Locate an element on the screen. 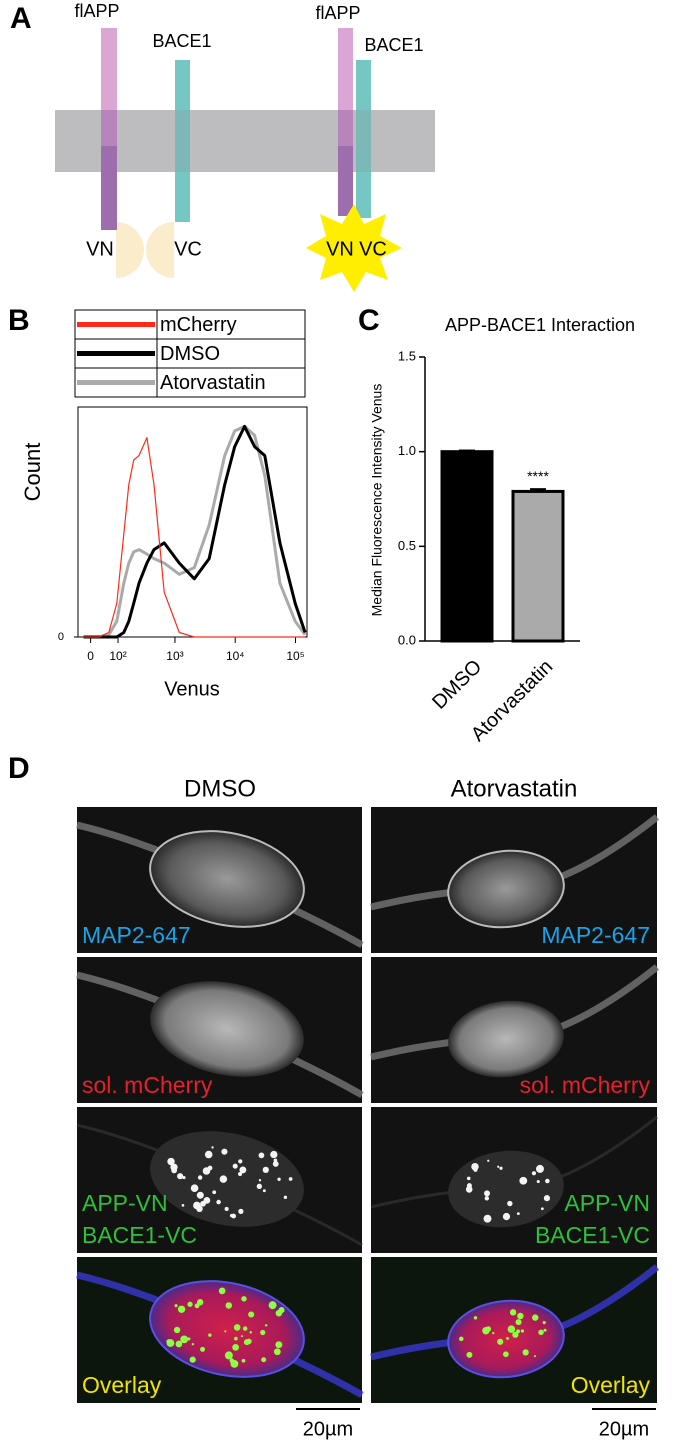  bar is located at coordinates (538, 566).